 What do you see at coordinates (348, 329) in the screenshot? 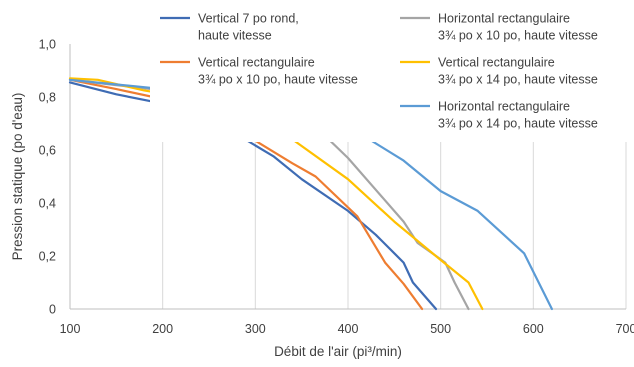
I see `x-tick-label: 400` at bounding box center [348, 329].